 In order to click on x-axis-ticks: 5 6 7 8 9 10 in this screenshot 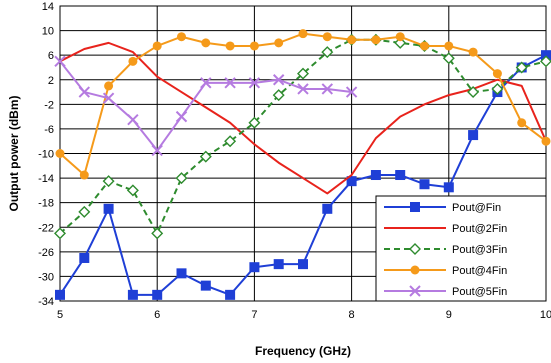, I will do `click(304, 315)`.